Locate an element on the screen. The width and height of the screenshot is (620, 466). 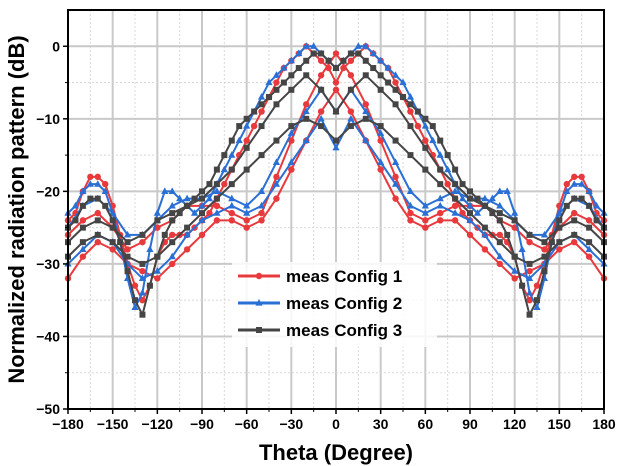
legend-label: meas Config 3 is located at coordinates (344, 330).